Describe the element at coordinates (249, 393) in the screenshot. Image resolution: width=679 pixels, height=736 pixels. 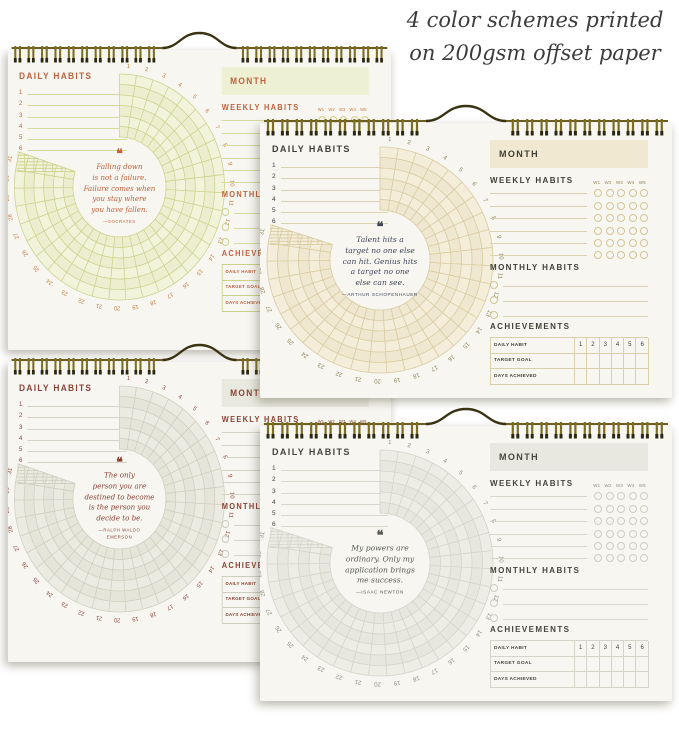
I see `month-label: MONTH` at that location.